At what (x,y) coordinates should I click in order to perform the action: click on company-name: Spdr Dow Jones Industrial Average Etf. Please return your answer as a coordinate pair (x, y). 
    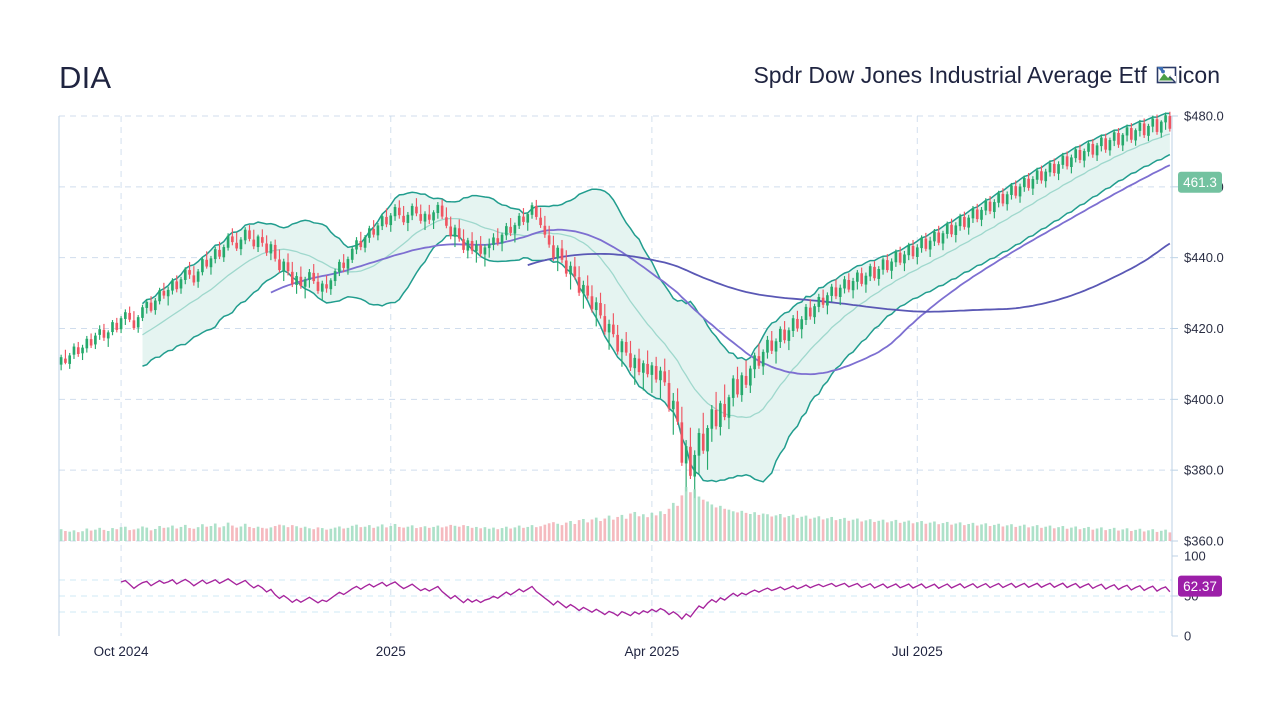
    Looking at the image, I should click on (950, 75).